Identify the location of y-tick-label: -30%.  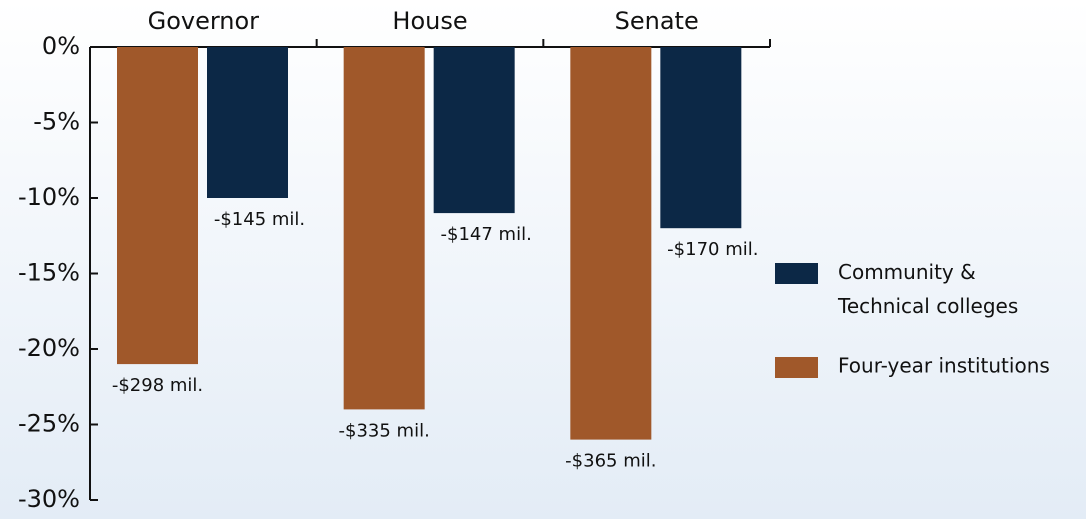
(49, 499).